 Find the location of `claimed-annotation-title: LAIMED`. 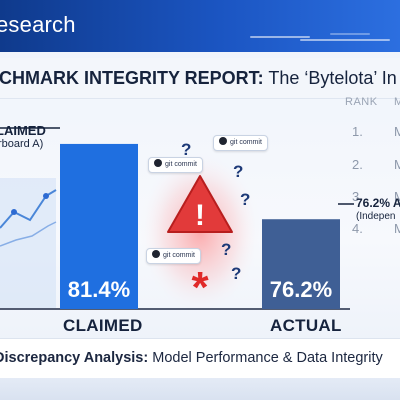

claimed-annotation-title: LAIMED is located at coordinates (23, 130).